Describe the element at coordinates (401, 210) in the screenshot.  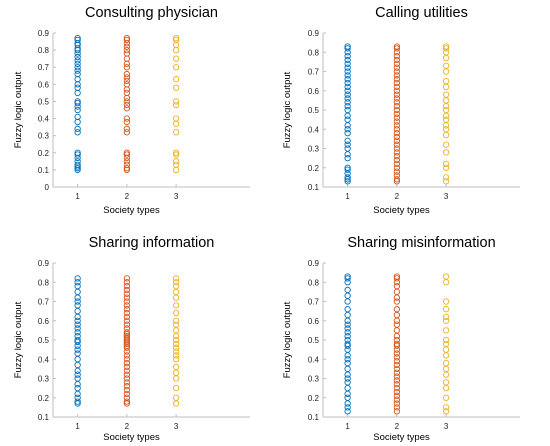
I see `chart-2-x-axis-label: Society types` at that location.